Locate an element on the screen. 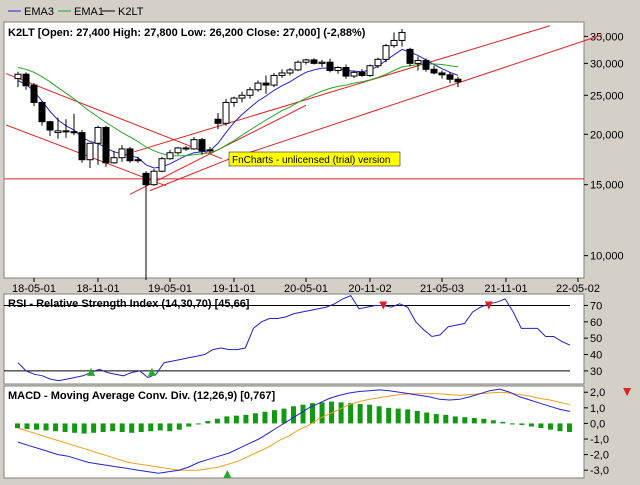 This screenshot has width=640, height=485. price-xtick-label: 21-05-03 is located at coordinates (442, 289).